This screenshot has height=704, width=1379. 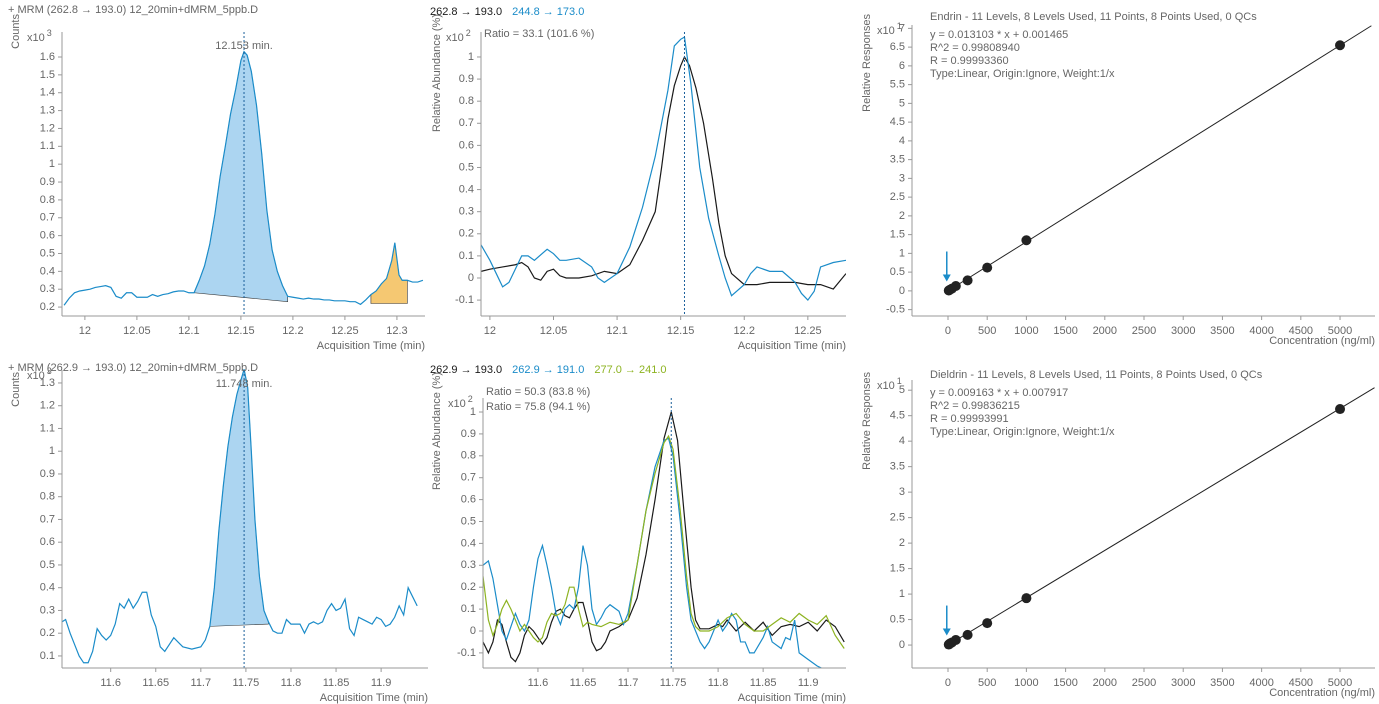 I want to click on equation-line: R^2 = 0.99808940, so click(x=975, y=48).